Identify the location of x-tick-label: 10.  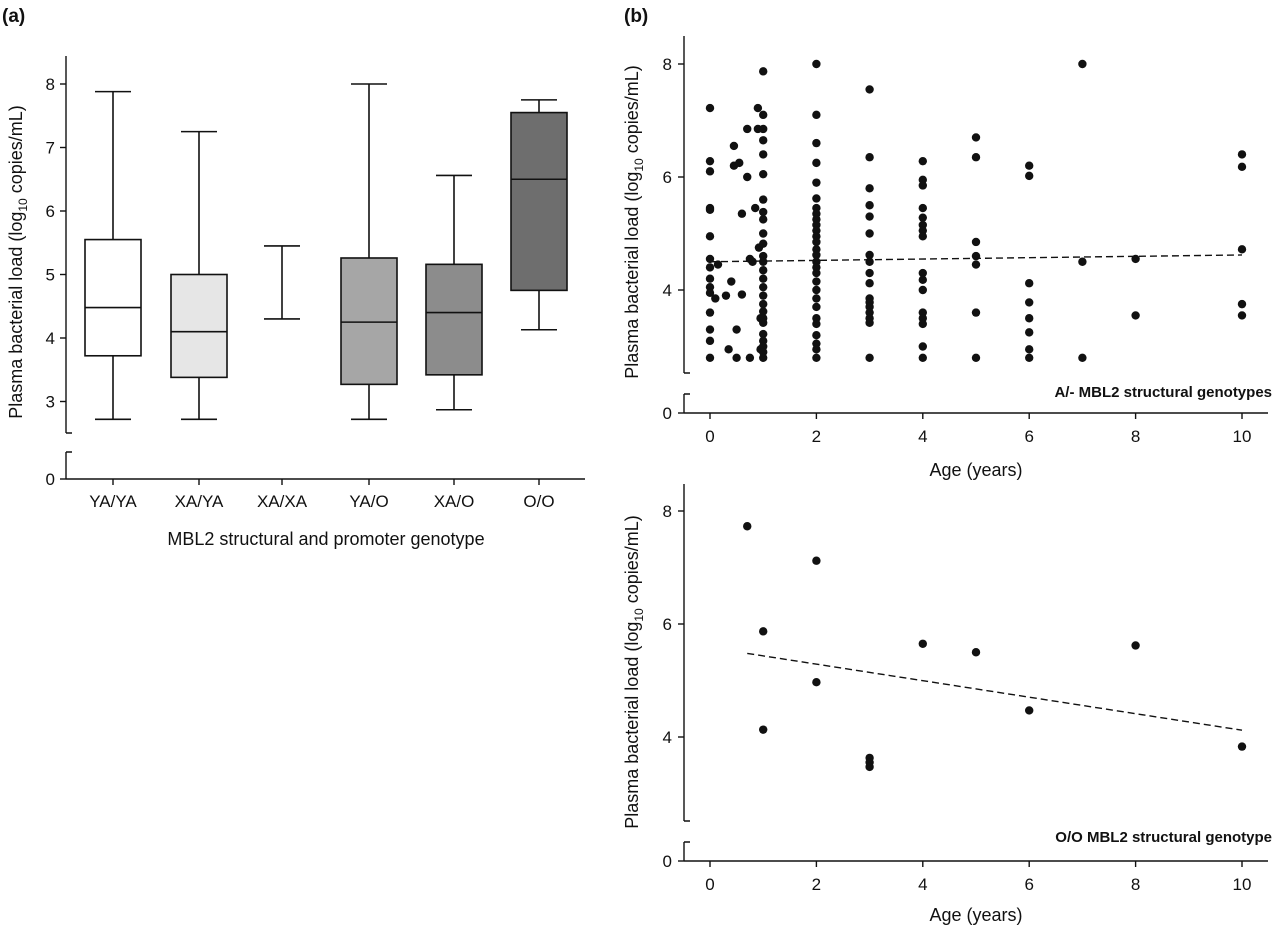
(1242, 436).